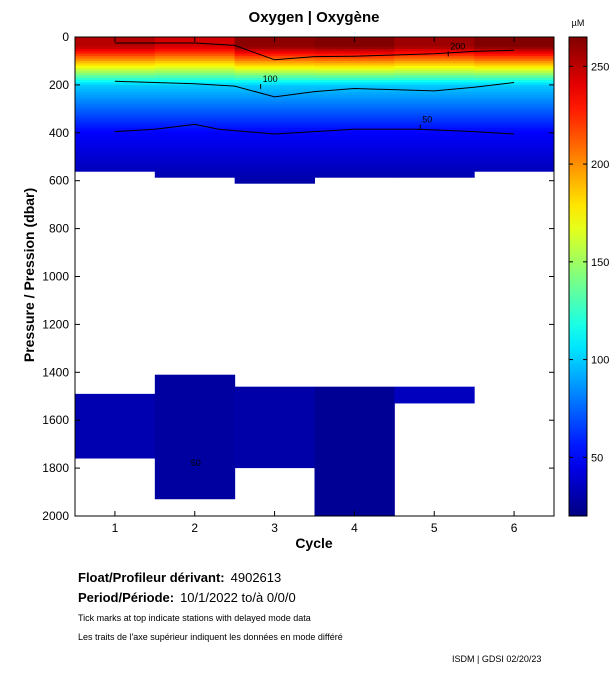 The height and width of the screenshot is (675, 611). I want to click on colorbar-tick-label-250: 250, so click(600, 67).